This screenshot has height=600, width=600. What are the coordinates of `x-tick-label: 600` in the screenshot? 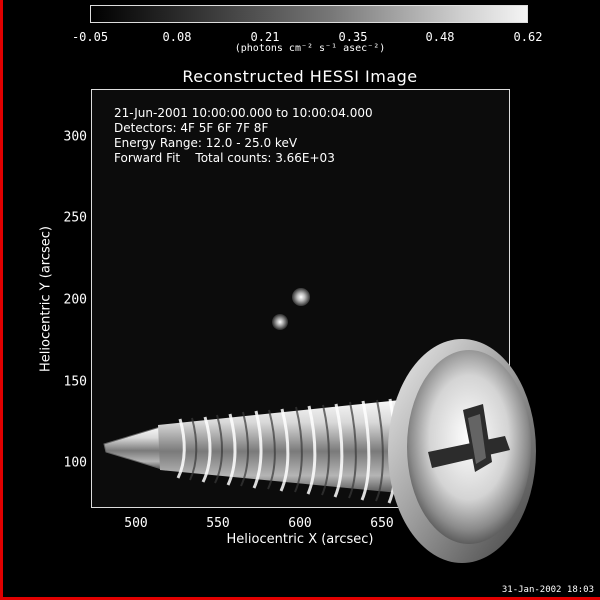 It's located at (300, 523).